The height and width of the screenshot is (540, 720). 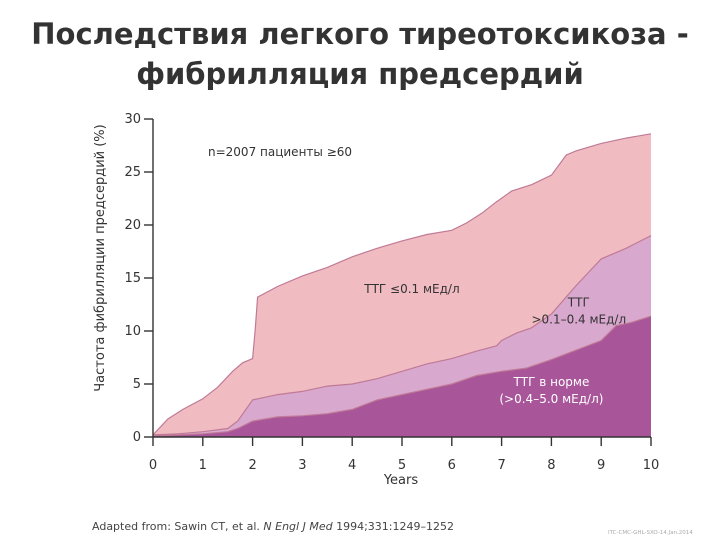 What do you see at coordinates (402, 465) in the screenshot?
I see `x-tick-label: 5` at bounding box center [402, 465].